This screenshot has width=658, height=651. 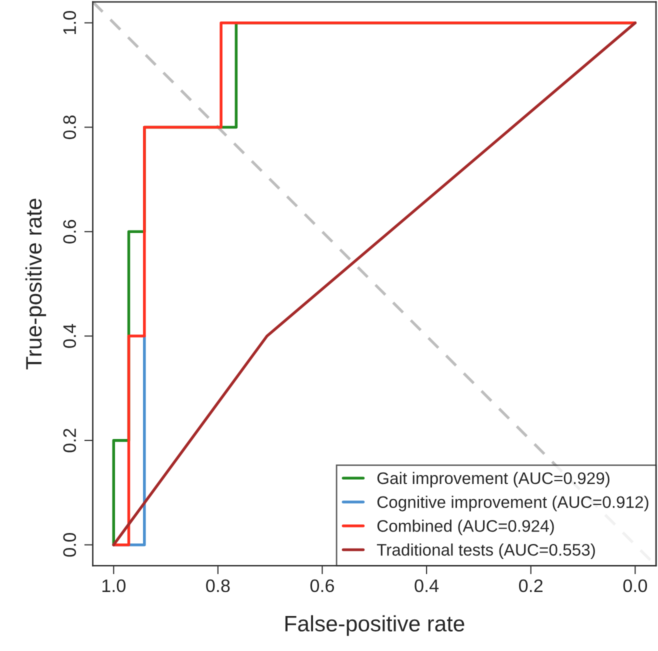 I want to click on x-tick-label: 0.0, so click(x=635, y=585).